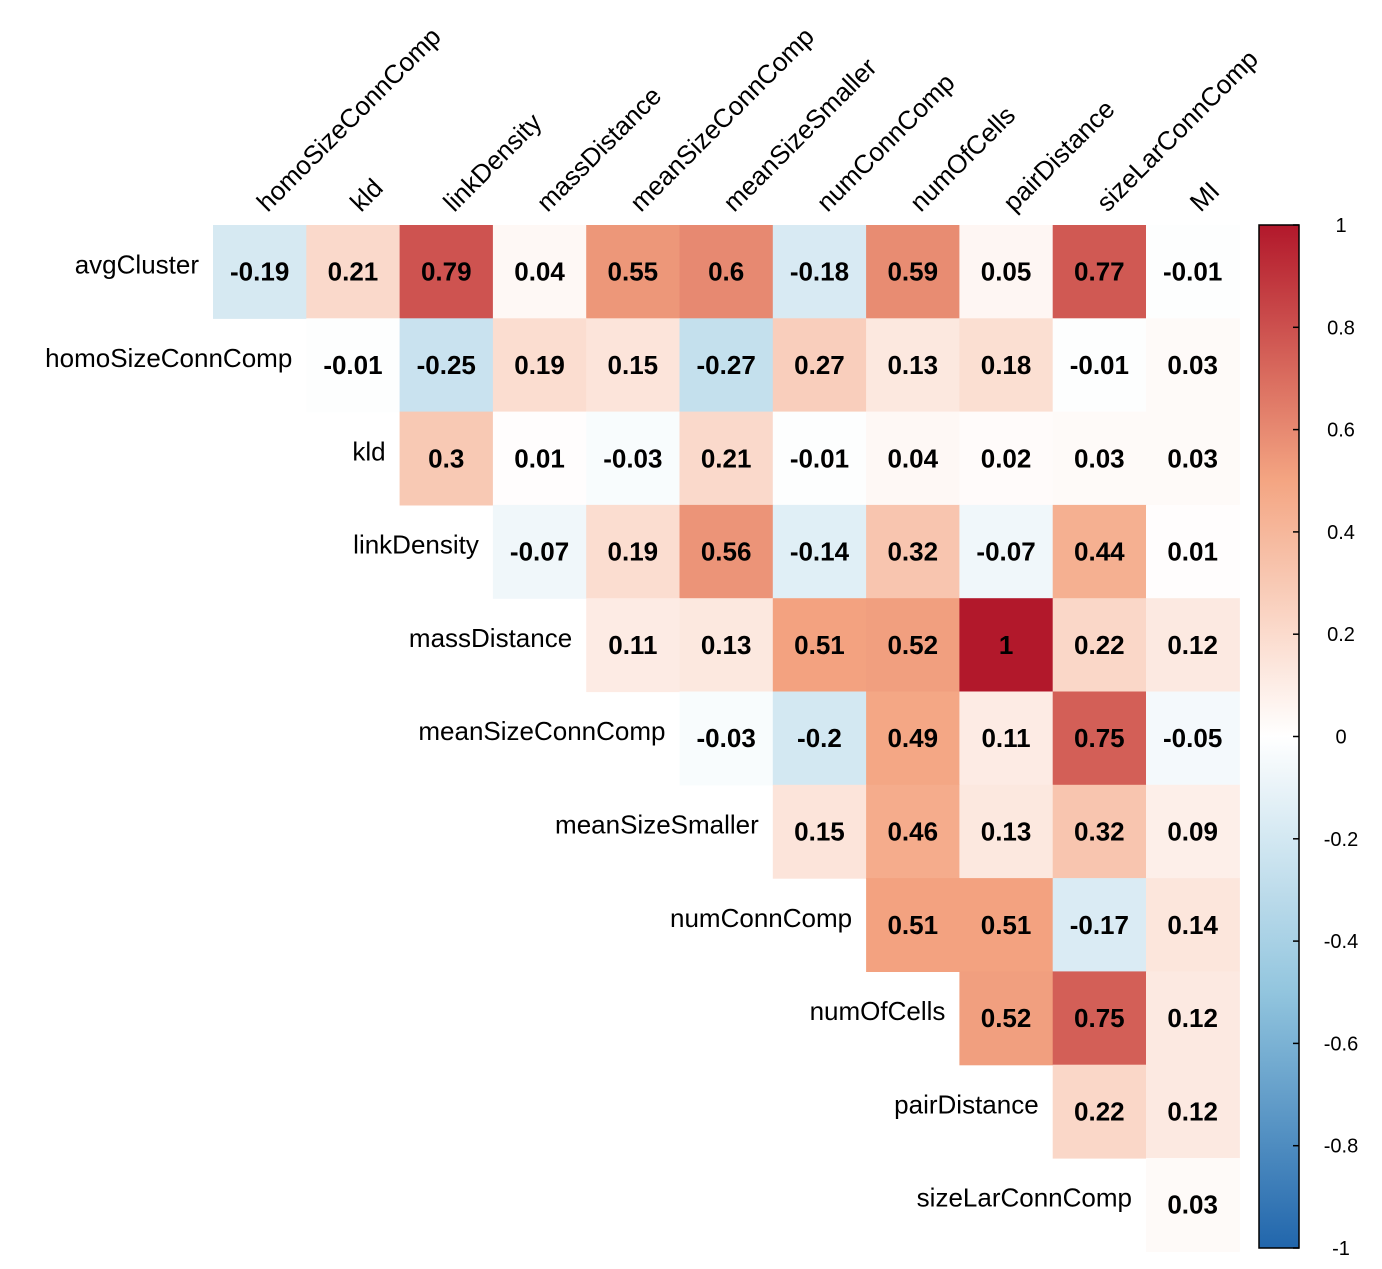 This screenshot has width=1382, height=1269. I want to click on cell-value-label: 0.05, so click(1006, 272).